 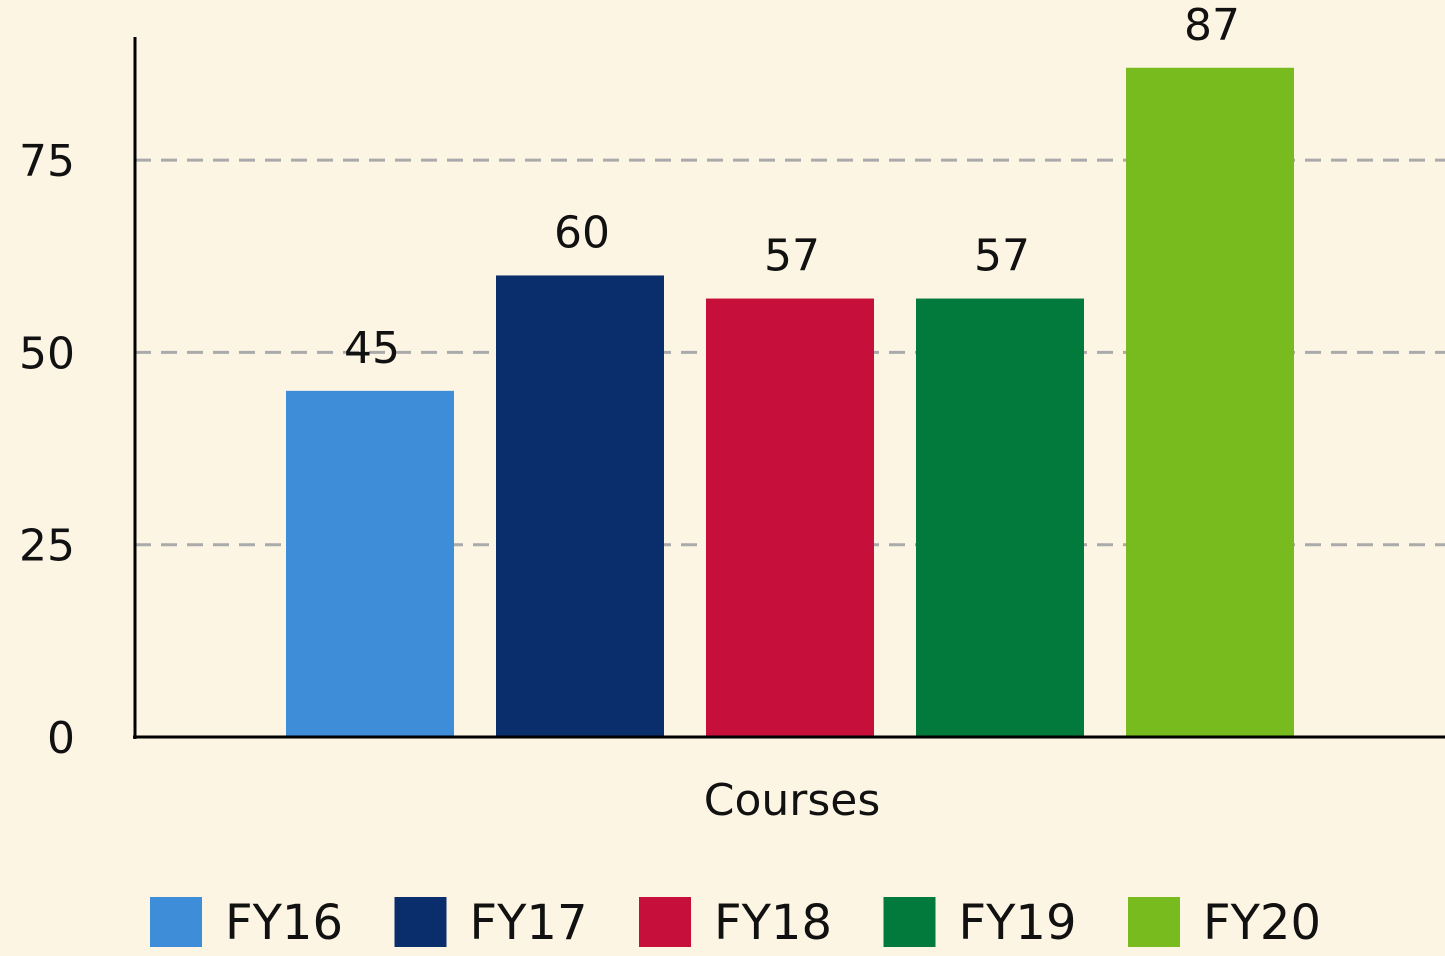 I want to click on data-label: 60, so click(x=582, y=232).